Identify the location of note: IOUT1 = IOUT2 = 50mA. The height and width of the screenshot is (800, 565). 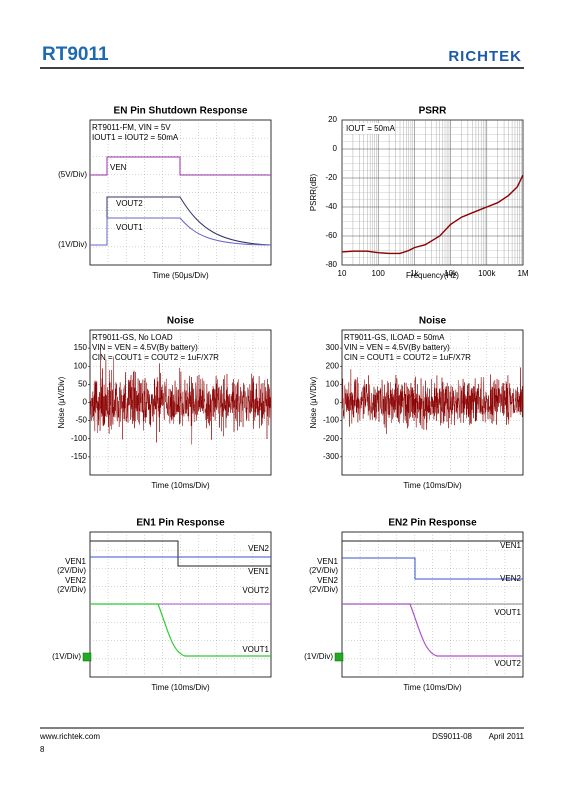
(135, 137).